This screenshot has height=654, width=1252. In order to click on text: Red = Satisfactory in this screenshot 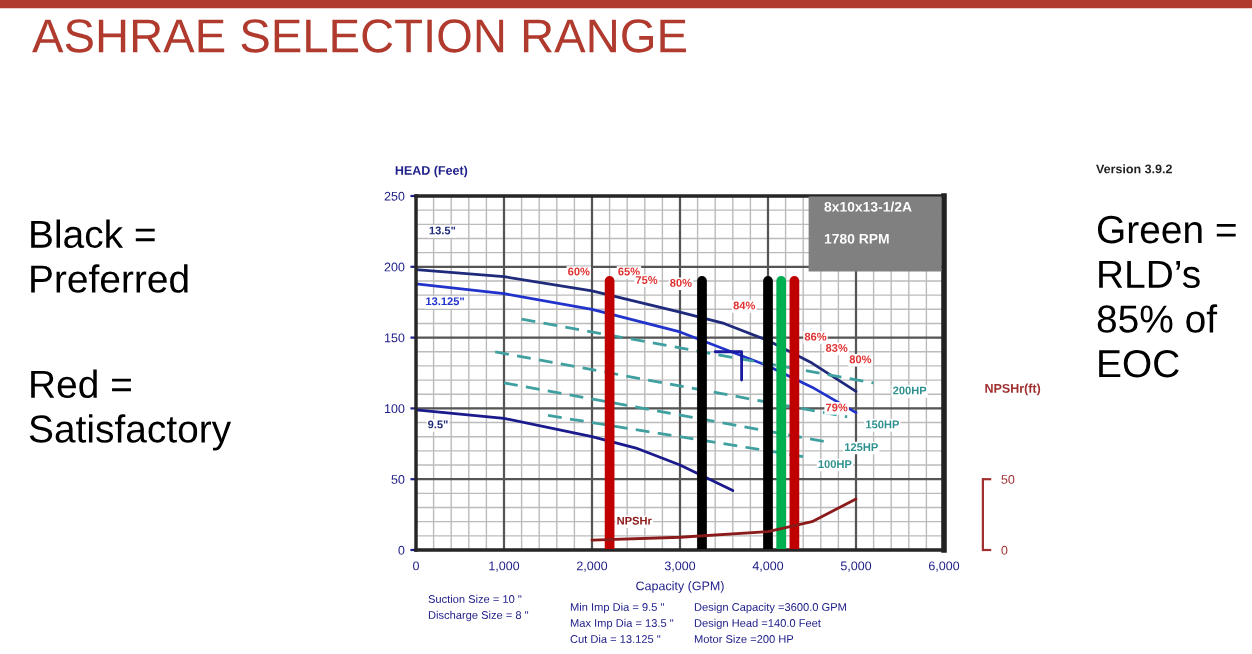, I will do `click(130, 410)`.